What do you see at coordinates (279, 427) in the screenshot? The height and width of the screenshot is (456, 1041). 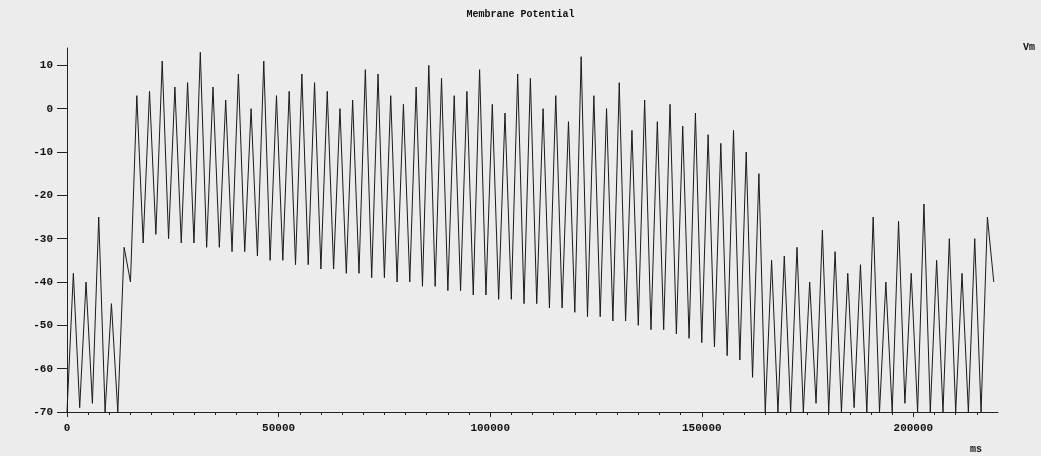 I see `x-tick-label: 50000` at bounding box center [279, 427].